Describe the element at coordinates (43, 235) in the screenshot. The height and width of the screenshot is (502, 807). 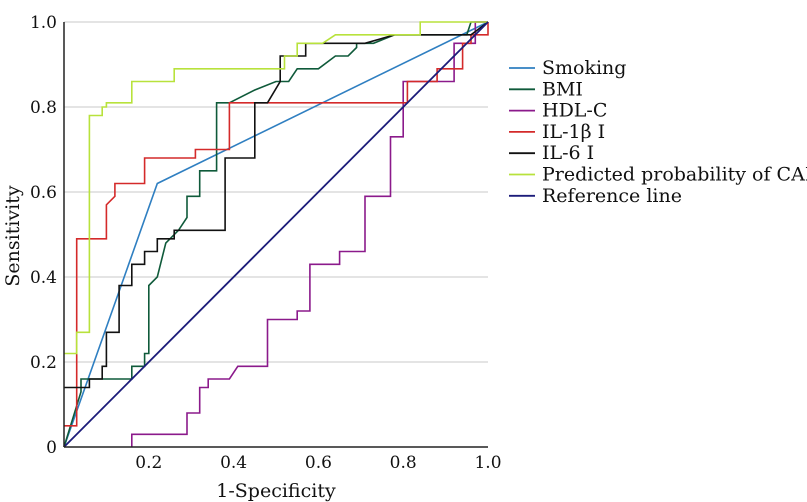
I see `y-tick-labels: 0 0.2 0.4 0.6 0.8 1.0` at that location.